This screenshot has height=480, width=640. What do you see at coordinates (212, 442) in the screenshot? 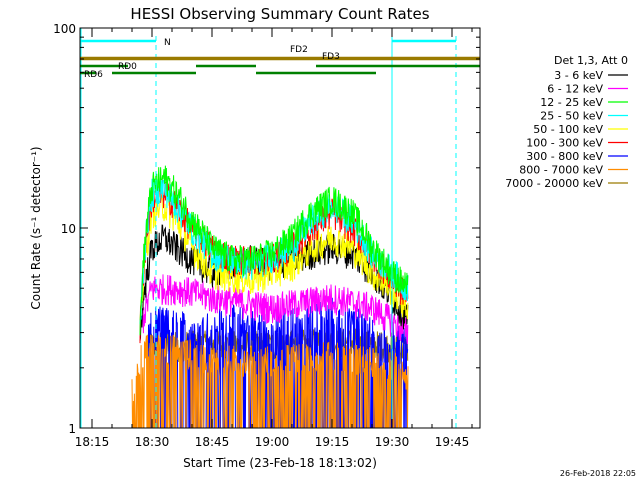
I see `x-tick-label-1845: 18:45` at bounding box center [212, 442].